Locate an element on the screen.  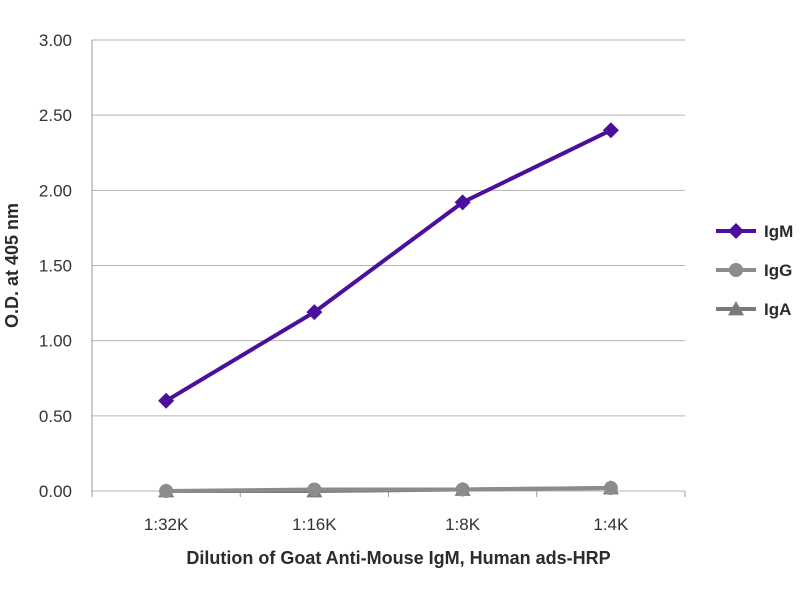
x-tick-label: 1:8K is located at coordinates (463, 524).